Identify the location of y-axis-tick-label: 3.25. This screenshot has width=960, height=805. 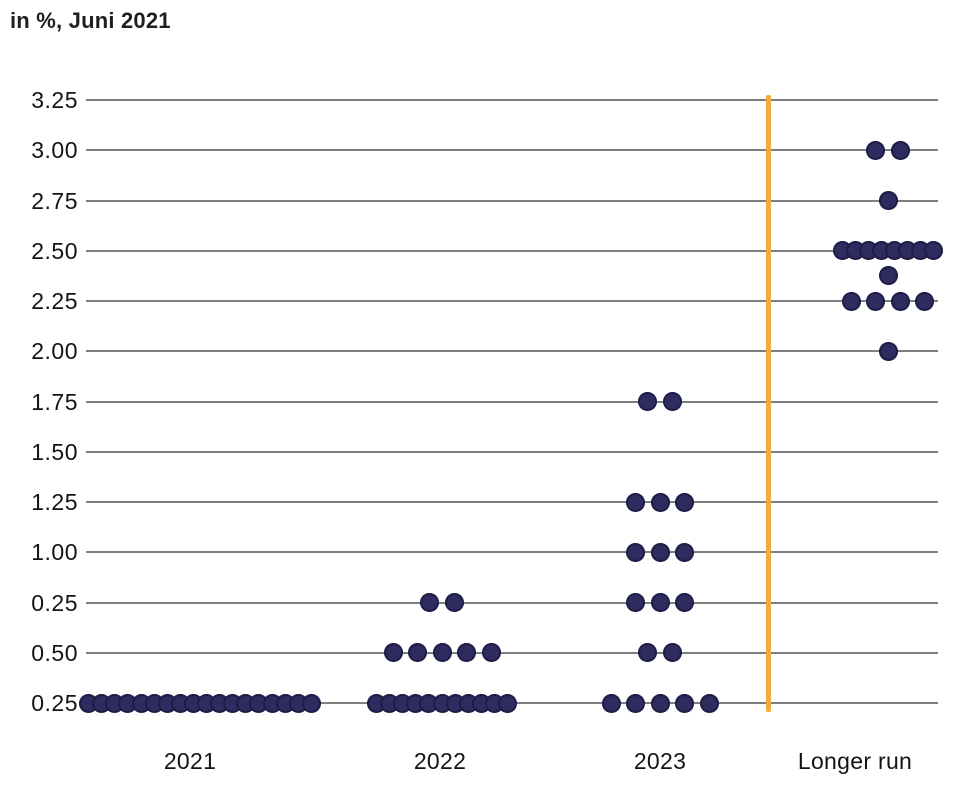
(54, 100).